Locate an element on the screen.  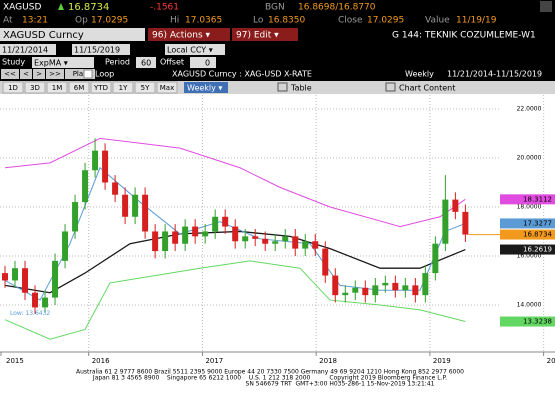
table-icon is located at coordinates (282, 87).